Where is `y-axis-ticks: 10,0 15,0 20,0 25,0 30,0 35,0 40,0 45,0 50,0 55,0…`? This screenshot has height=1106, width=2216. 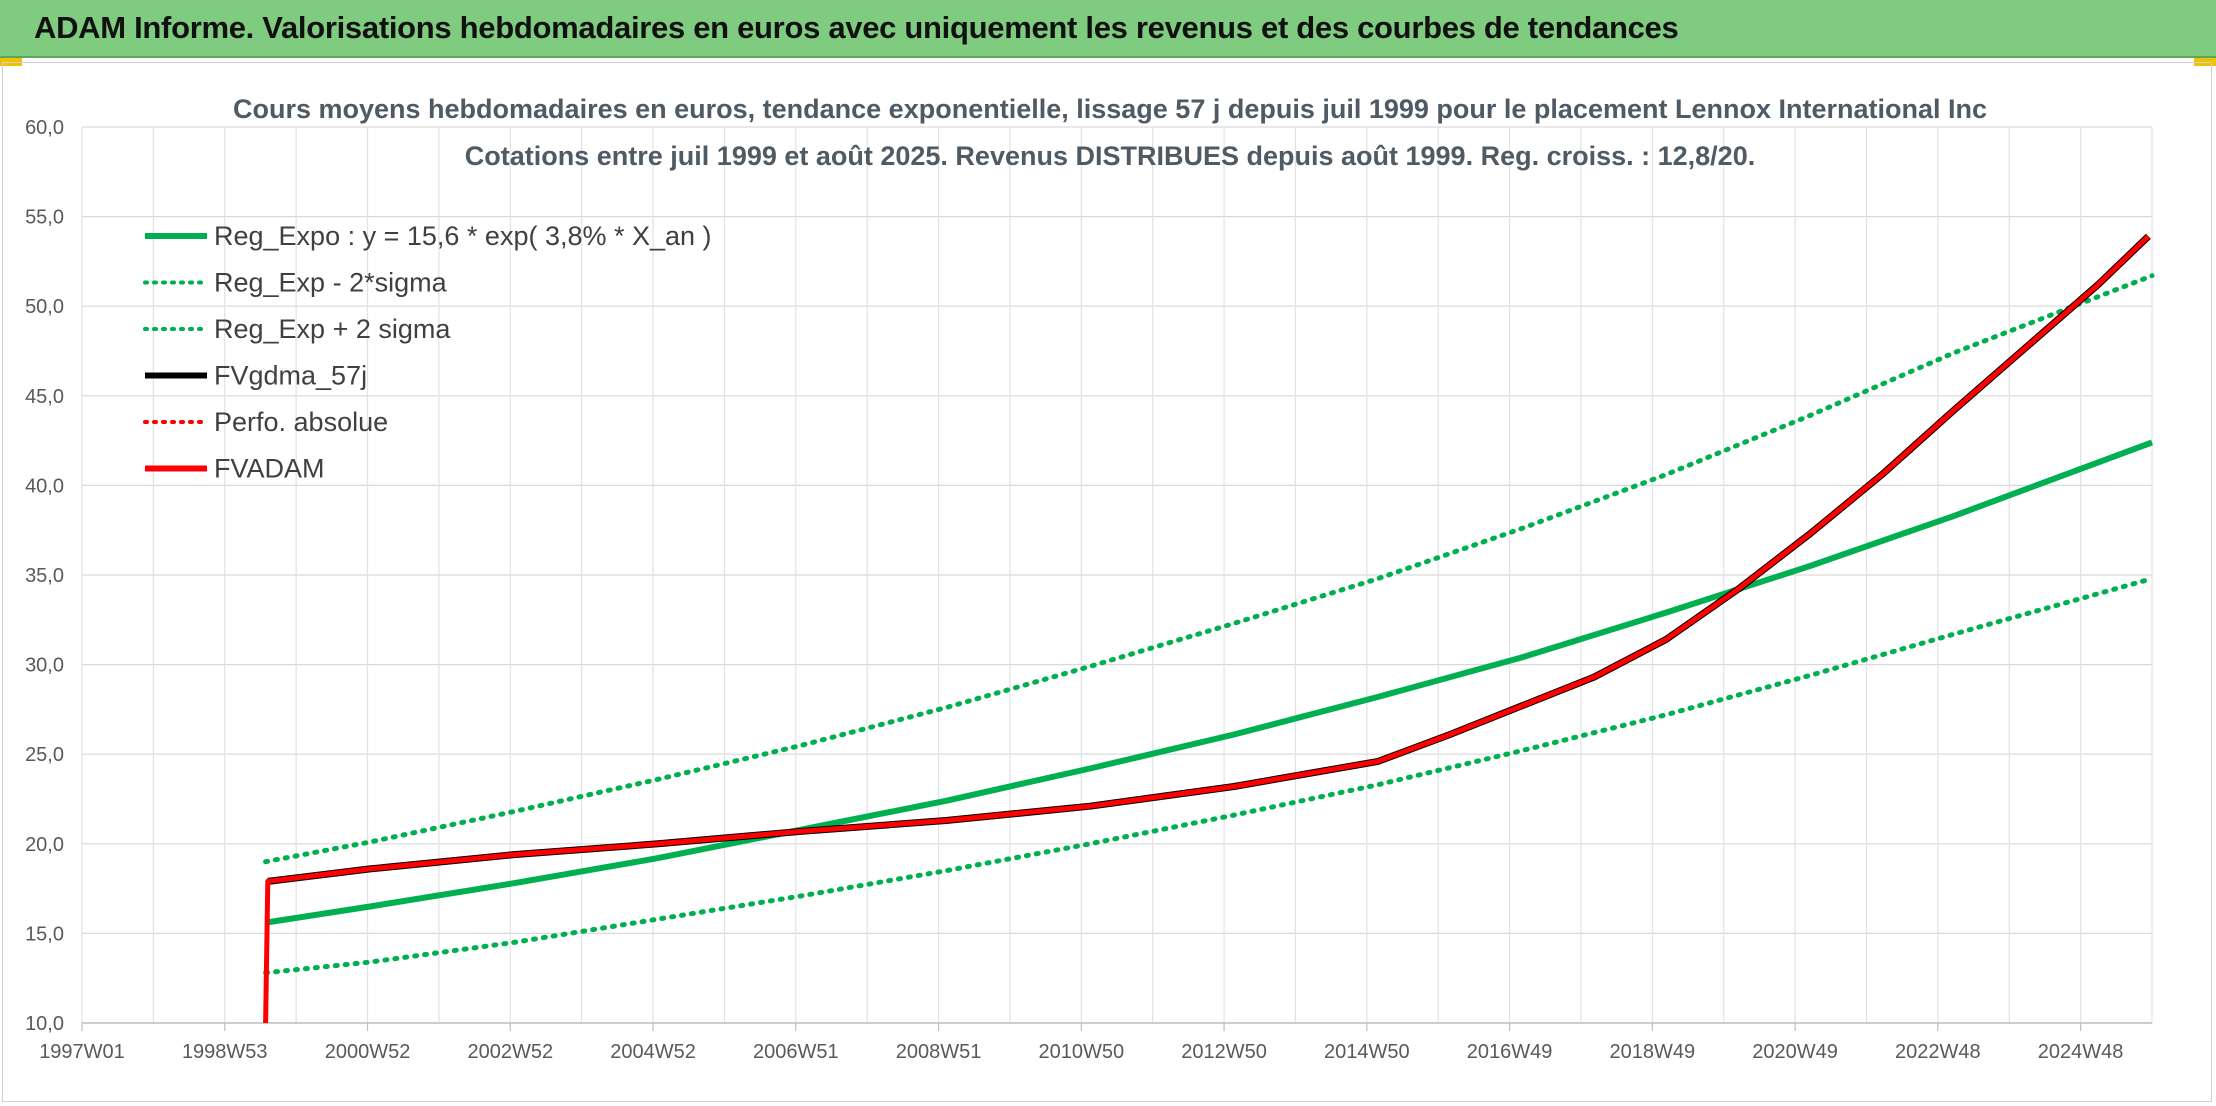
y-axis-ticks: 10,0 15,0 20,0 25,0 30,0 35,0 40,0 45,0 50,0 55,0… is located at coordinates (44, 576).